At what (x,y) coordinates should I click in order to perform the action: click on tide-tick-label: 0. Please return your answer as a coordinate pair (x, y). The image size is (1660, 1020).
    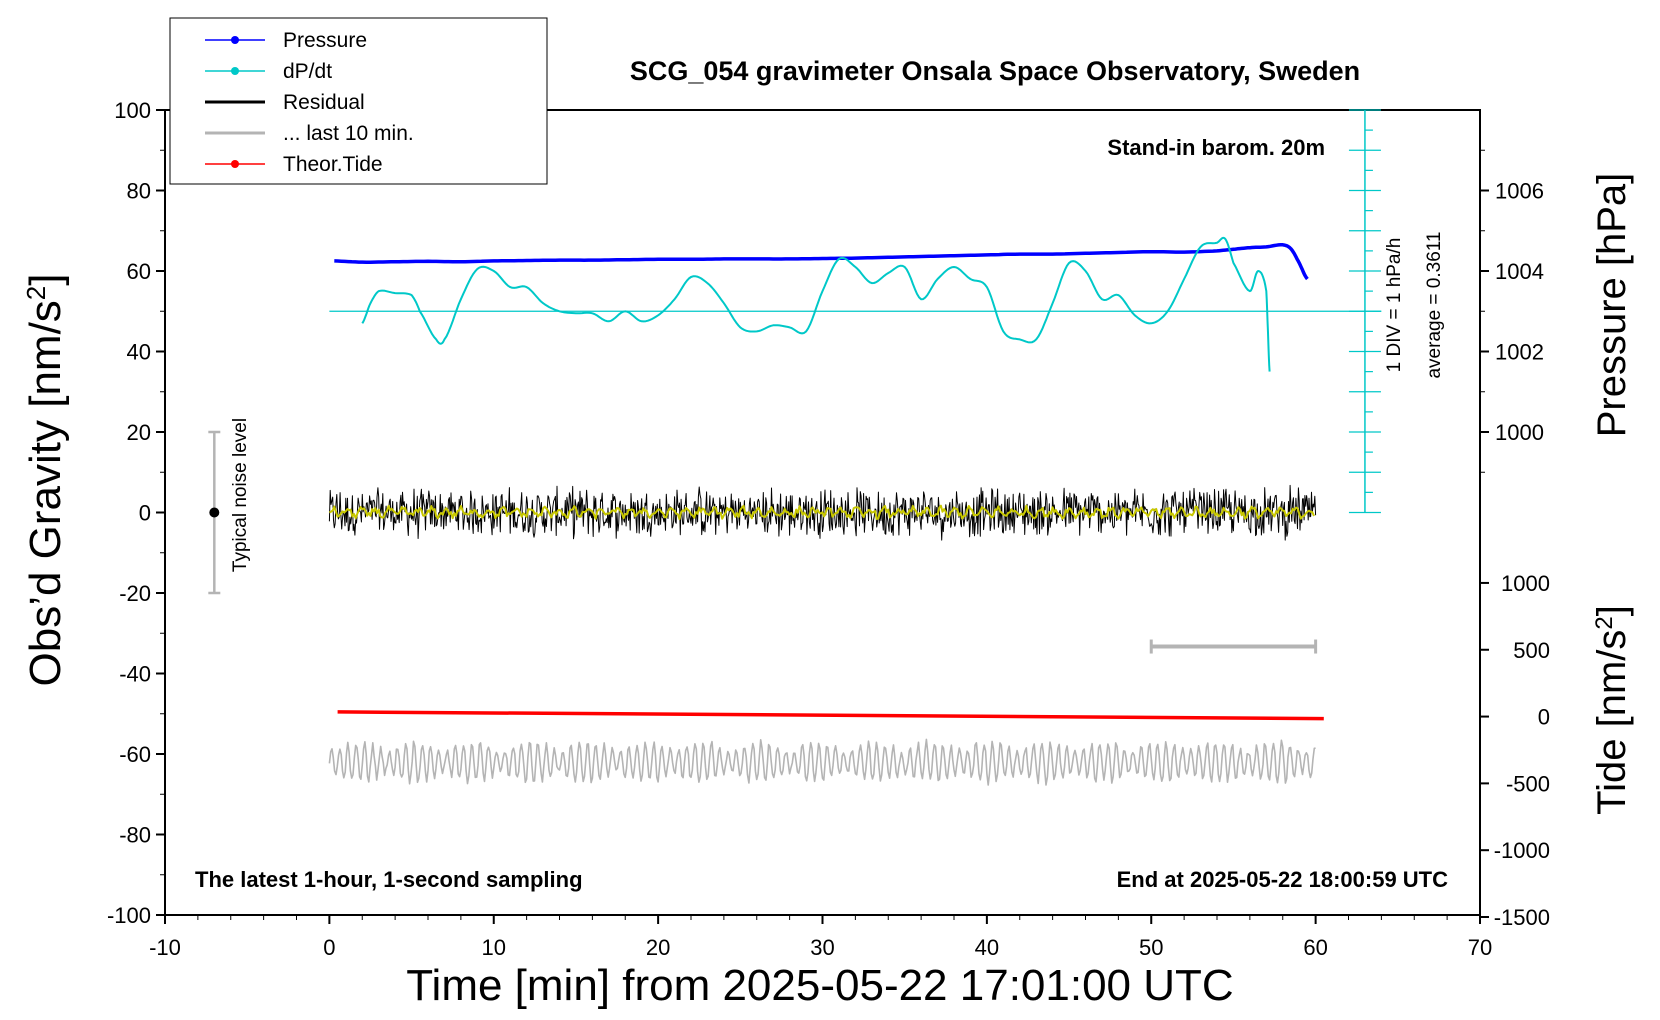
    Looking at the image, I should click on (1544, 717).